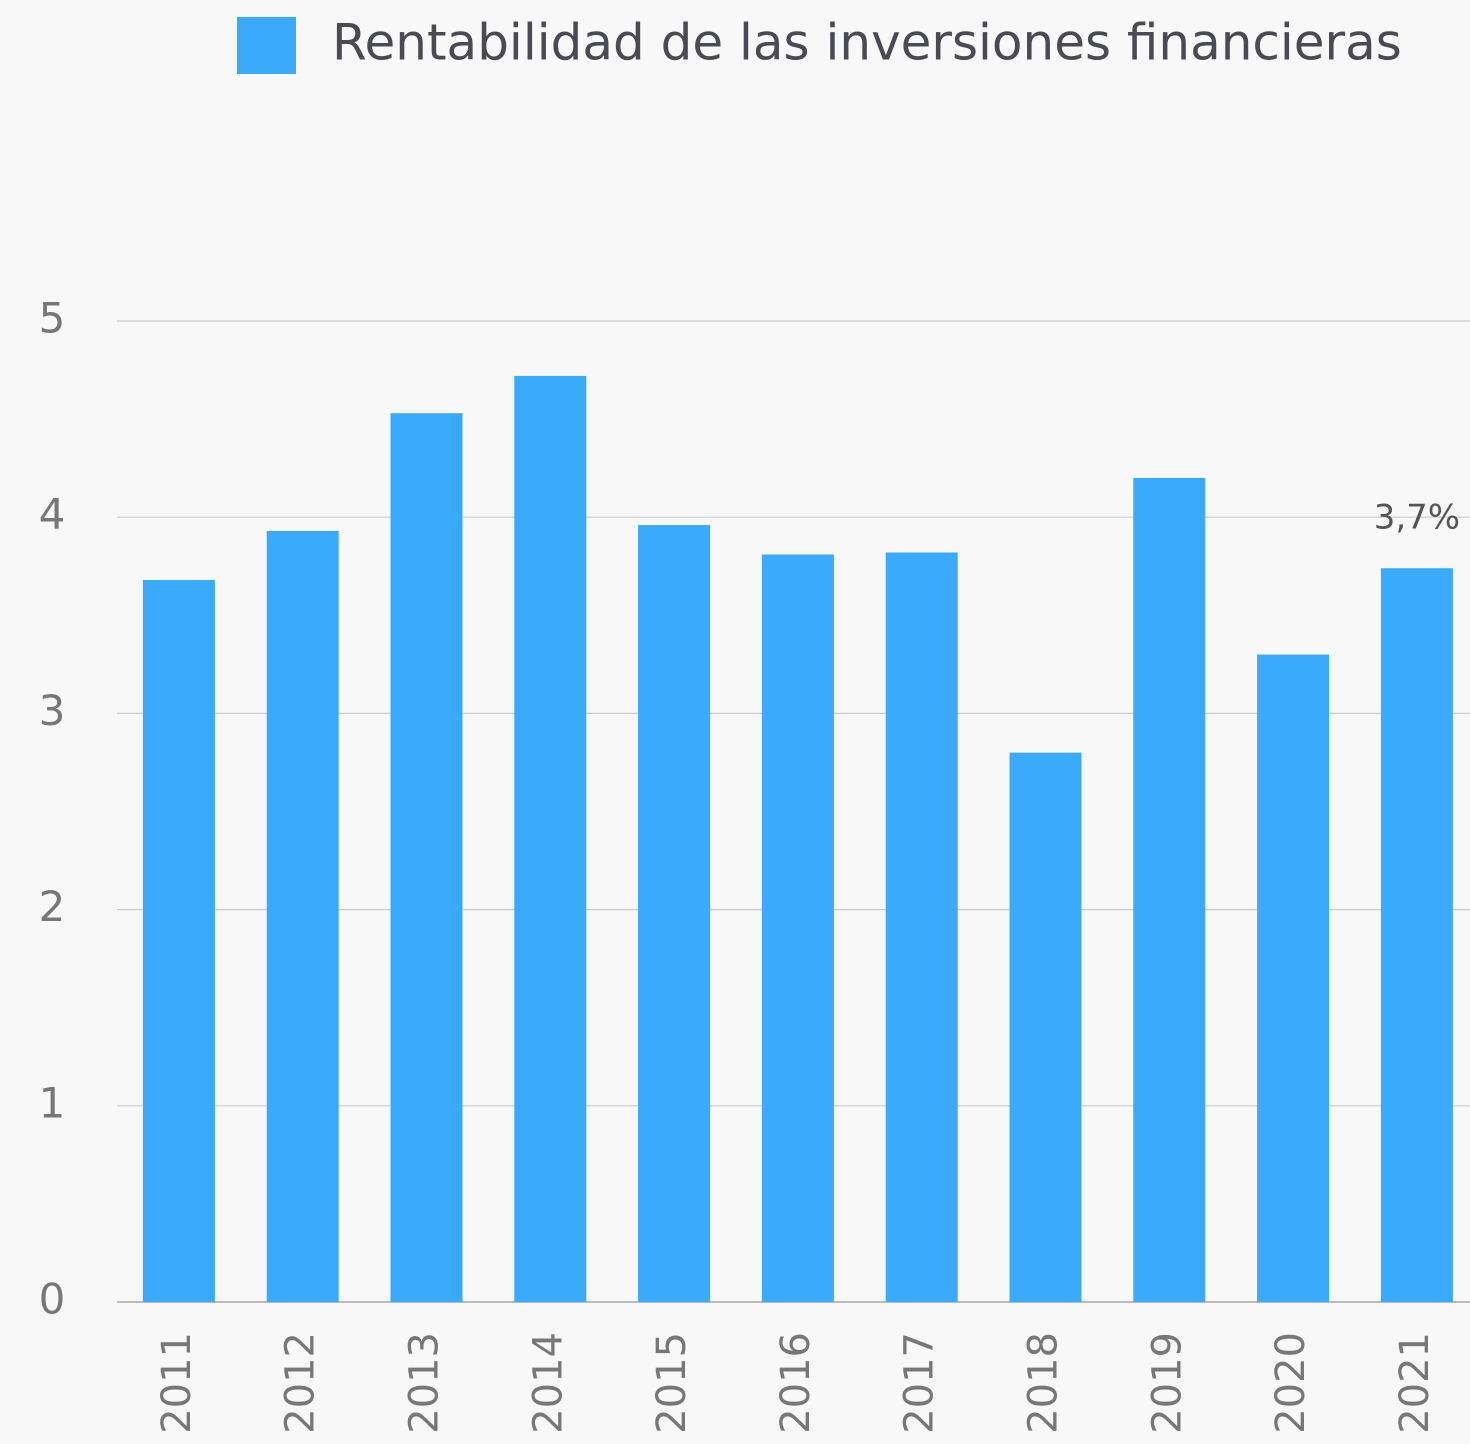 The height and width of the screenshot is (1444, 1470). I want to click on x-tick-label: 2019, so click(1167, 1383).